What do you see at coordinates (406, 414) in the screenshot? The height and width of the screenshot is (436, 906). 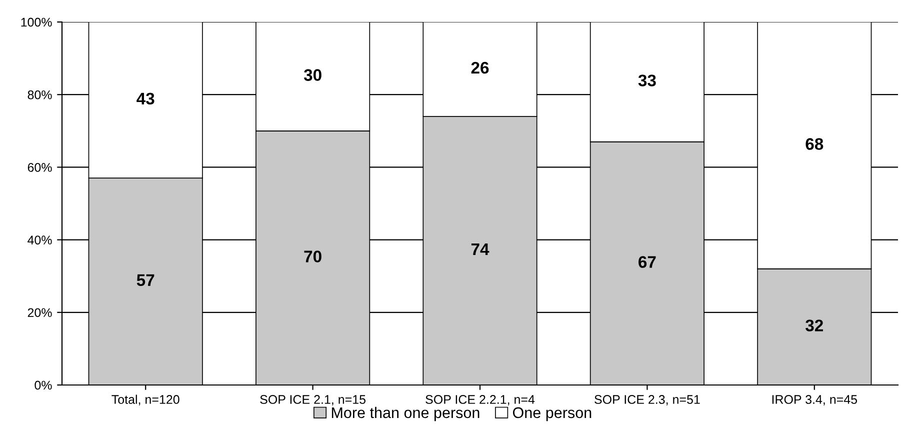 I see `legend-label: More than one person` at bounding box center [406, 414].